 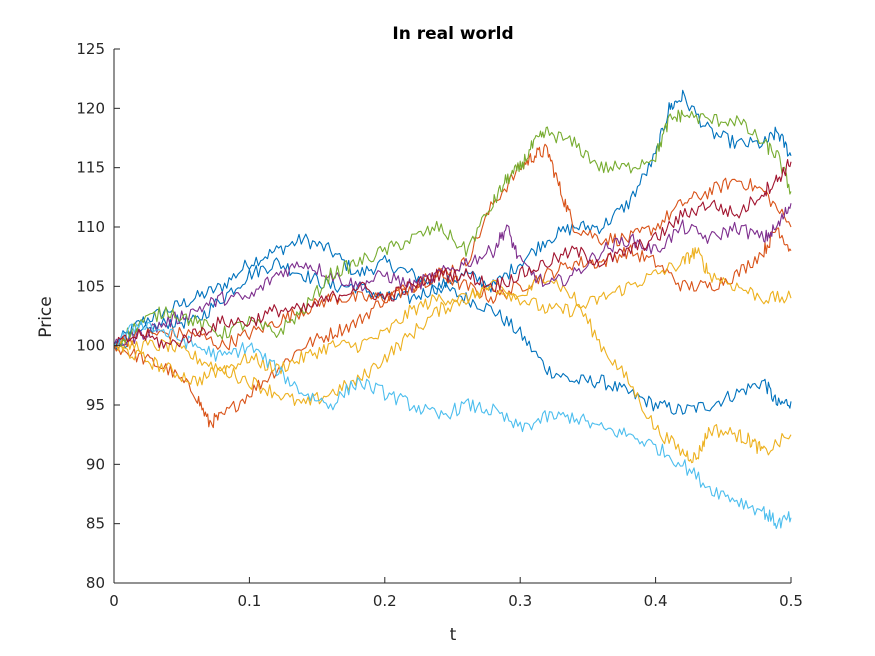 I want to click on x-tick-label: 0.2, so click(x=385, y=601).